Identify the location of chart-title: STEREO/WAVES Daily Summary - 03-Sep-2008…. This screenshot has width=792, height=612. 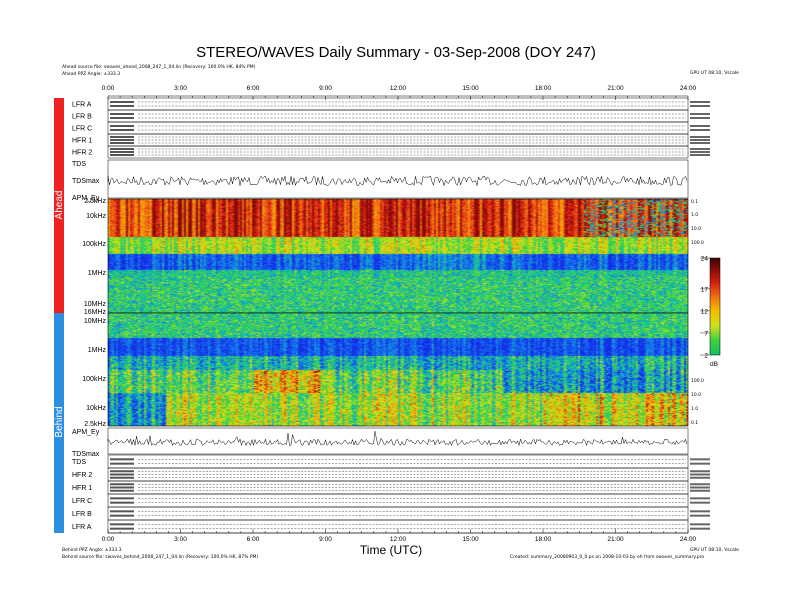
(396, 52).